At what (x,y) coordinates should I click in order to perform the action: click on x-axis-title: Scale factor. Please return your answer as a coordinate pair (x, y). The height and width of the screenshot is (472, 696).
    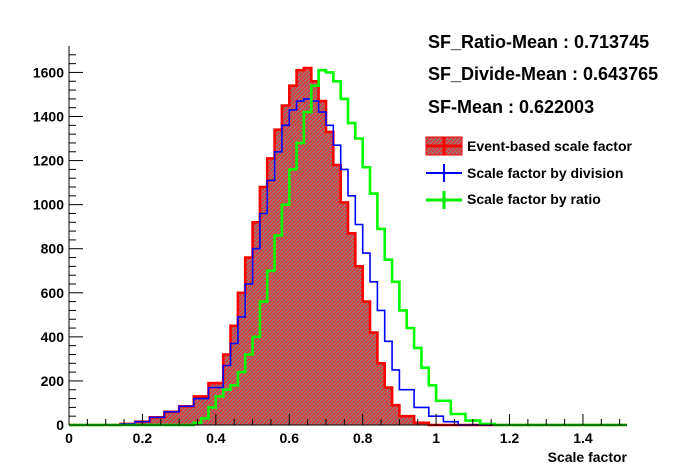
    Looking at the image, I should click on (588, 457).